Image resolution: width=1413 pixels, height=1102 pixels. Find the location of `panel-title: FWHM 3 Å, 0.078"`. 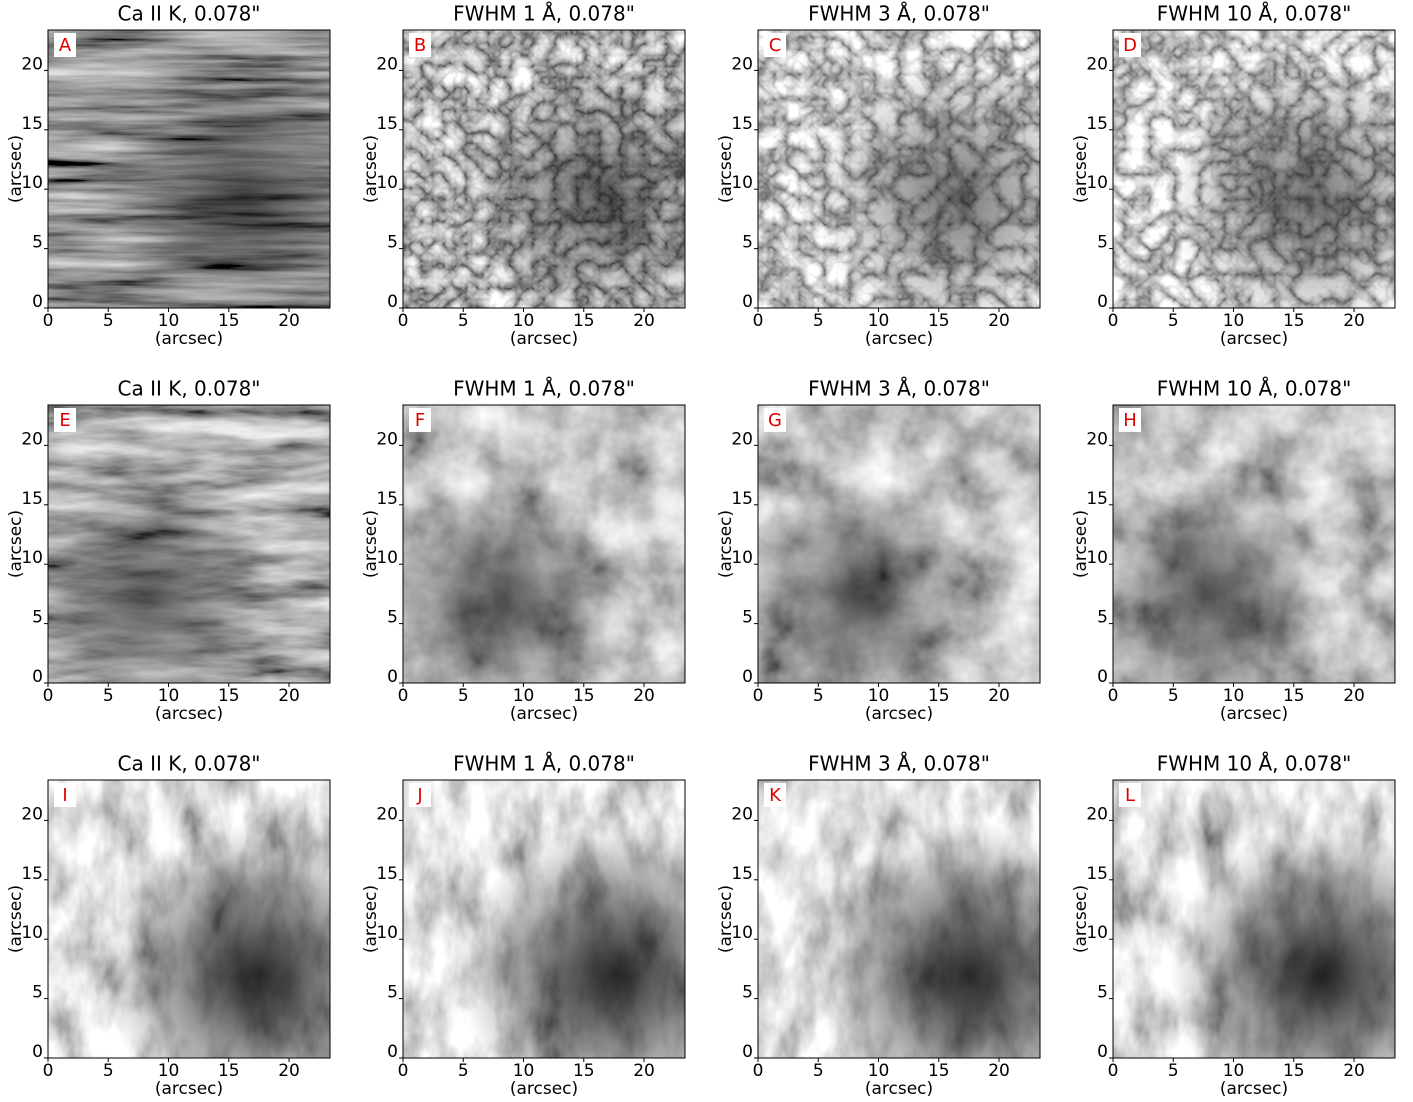

panel-title: FWHM 3 Å, 0.078" is located at coordinates (899, 14).